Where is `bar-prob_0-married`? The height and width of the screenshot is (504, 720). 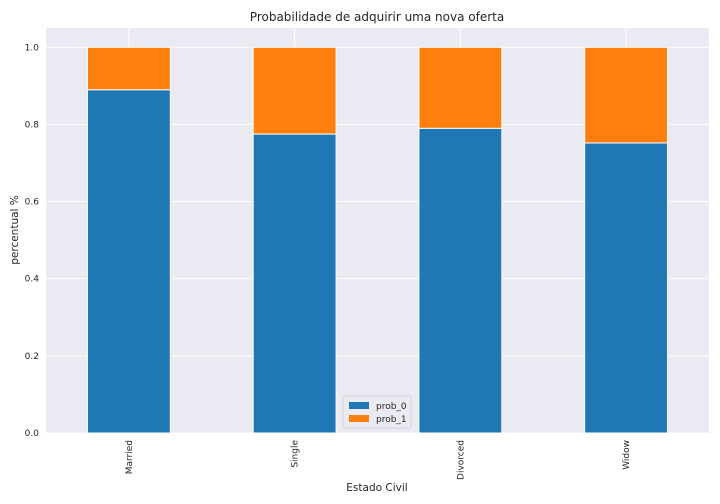
bar-prob_0-married is located at coordinates (128, 261).